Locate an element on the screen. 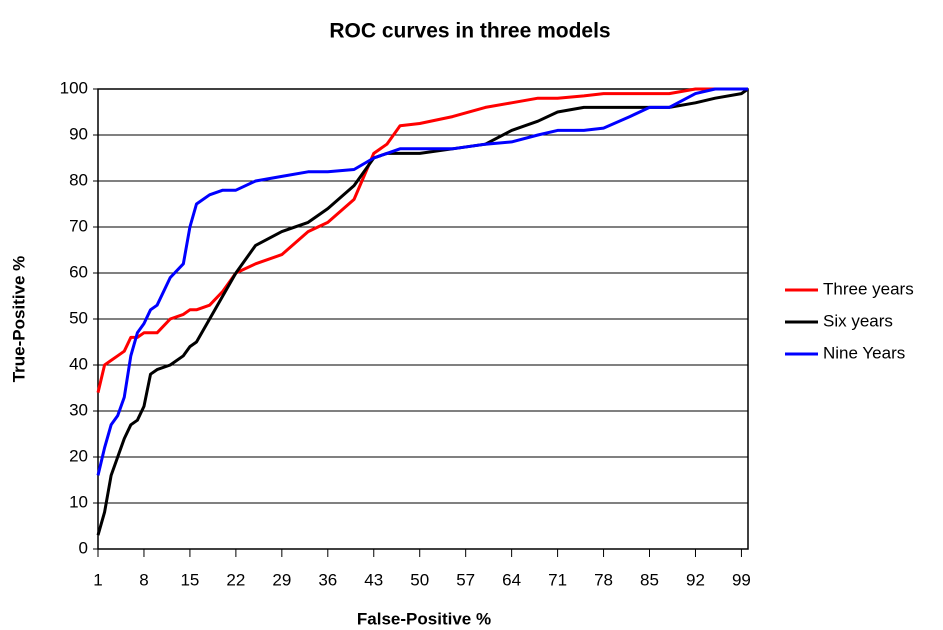 Image resolution: width=943 pixels, height=630 pixels. y-tick-label: 80 is located at coordinates (78, 179).